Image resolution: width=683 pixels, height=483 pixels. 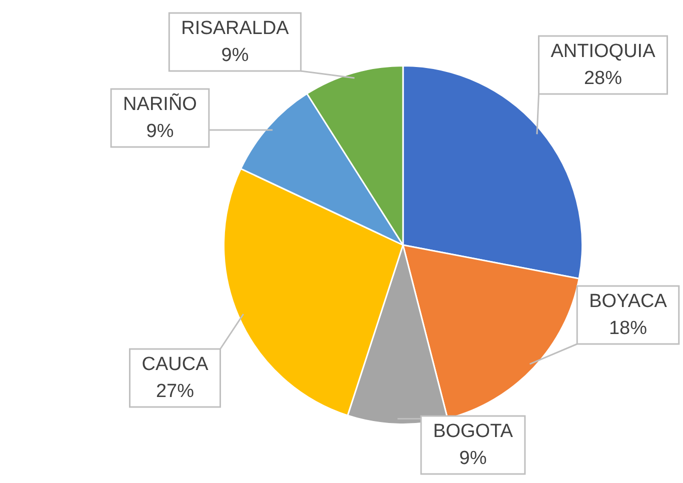 I want to click on slice-label: CAUCA, so click(x=175, y=365).